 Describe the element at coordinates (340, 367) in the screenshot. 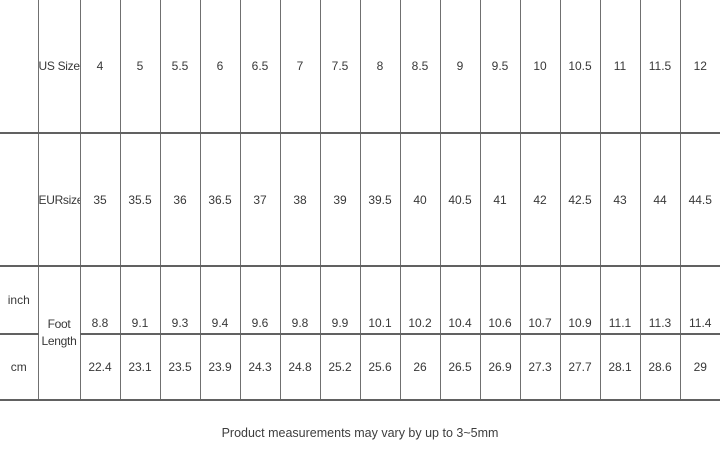

I see `cm-value-cell: 25.2` at that location.